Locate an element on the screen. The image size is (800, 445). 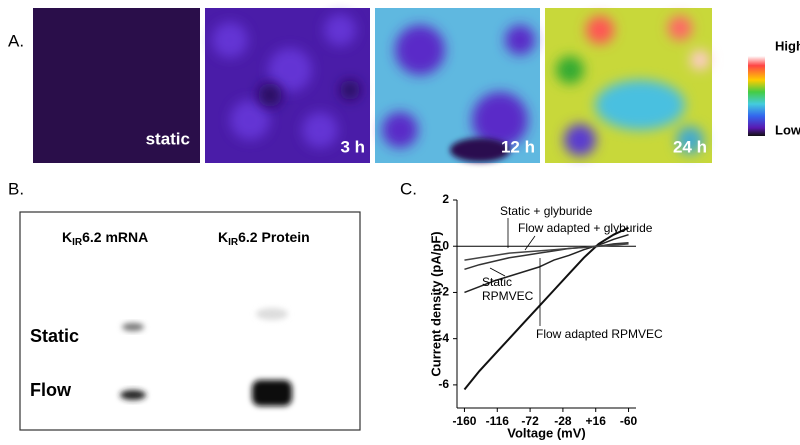
blot-bands is located at coordinates (206, 357).